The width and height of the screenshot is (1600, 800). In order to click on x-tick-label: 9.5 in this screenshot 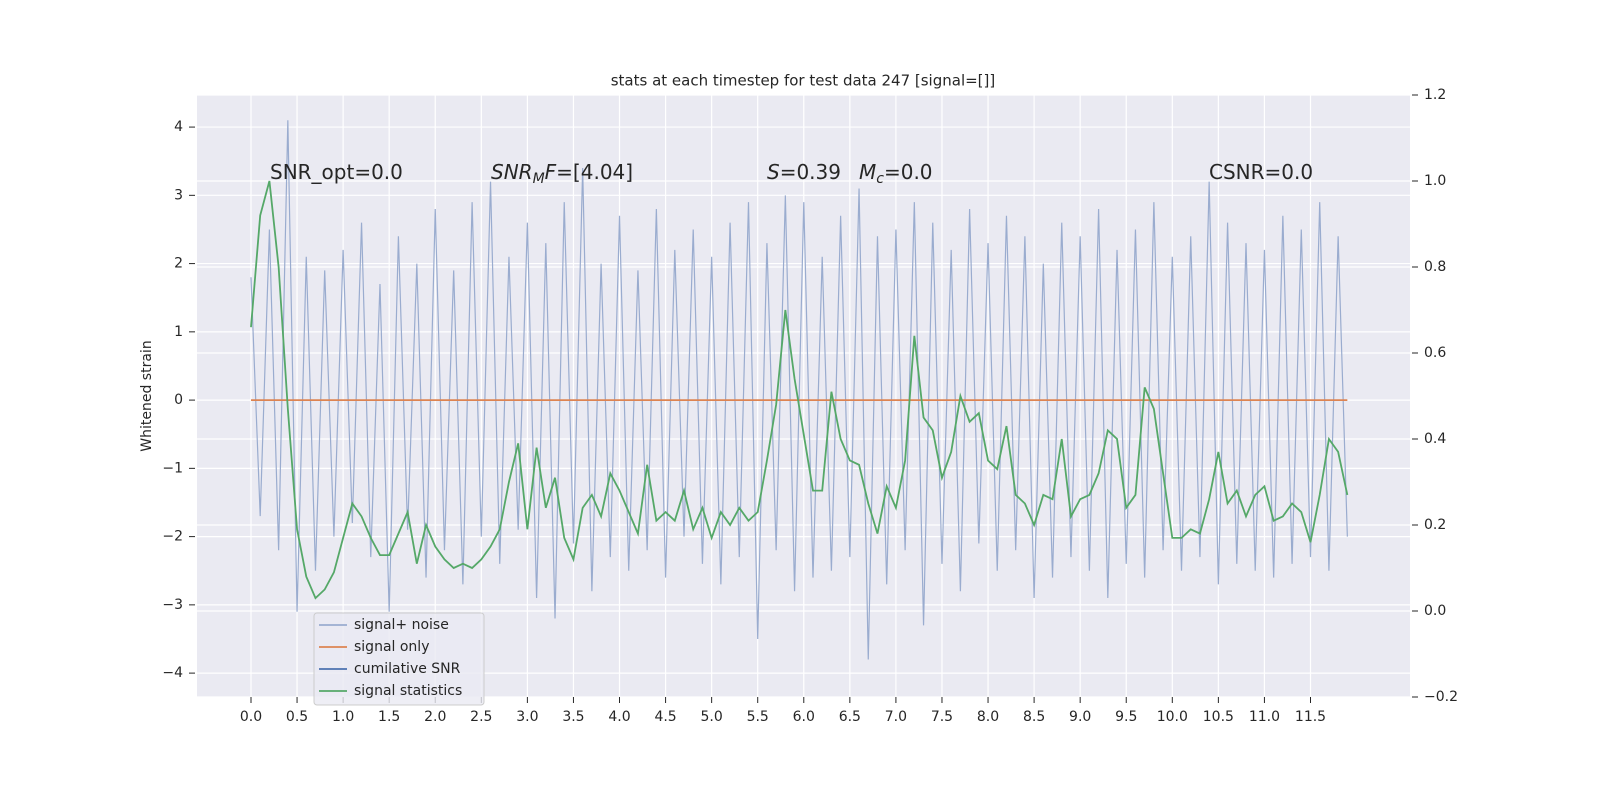, I will do `click(1126, 717)`.